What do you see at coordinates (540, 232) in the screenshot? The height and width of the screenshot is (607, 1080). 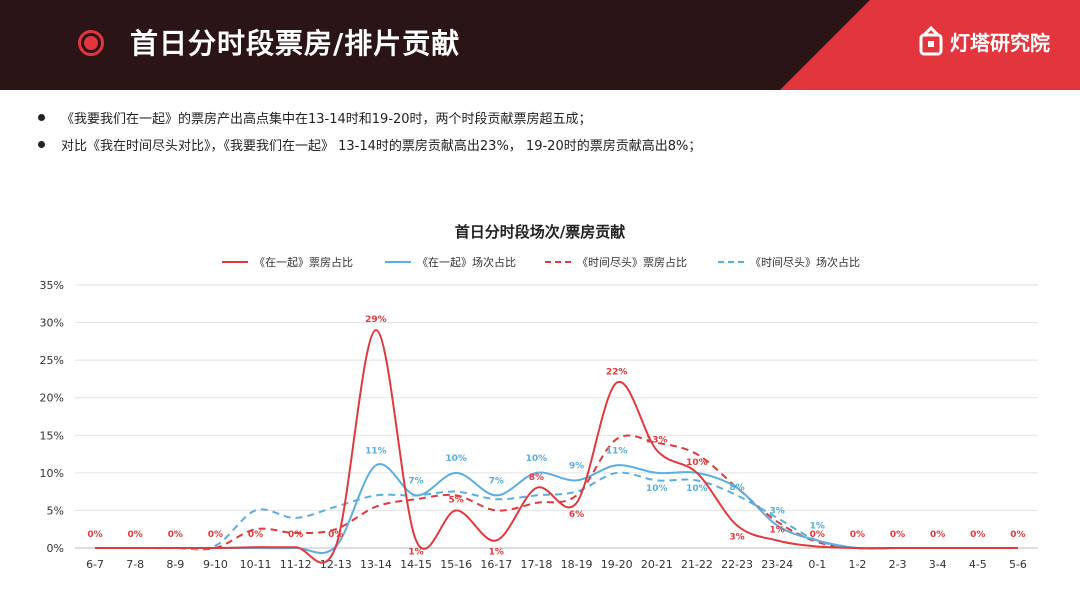 I see `chart-title: 首日分时段场次/票房贡献` at bounding box center [540, 232].